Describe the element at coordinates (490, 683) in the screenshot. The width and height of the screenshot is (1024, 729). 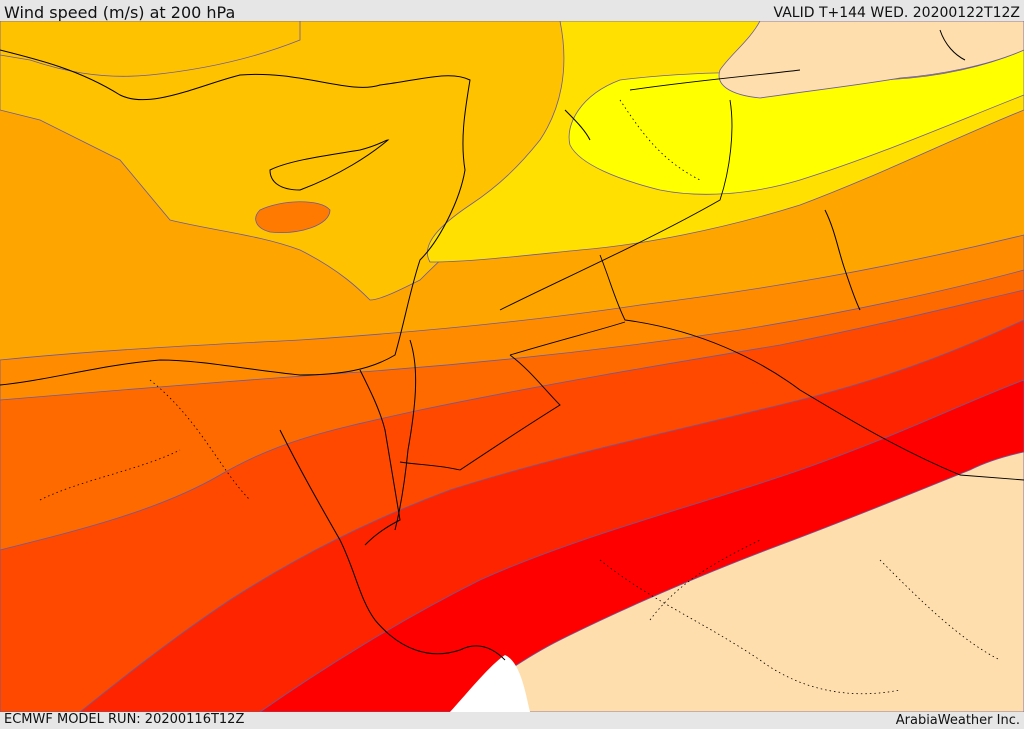
I see `missing-data-area` at that location.